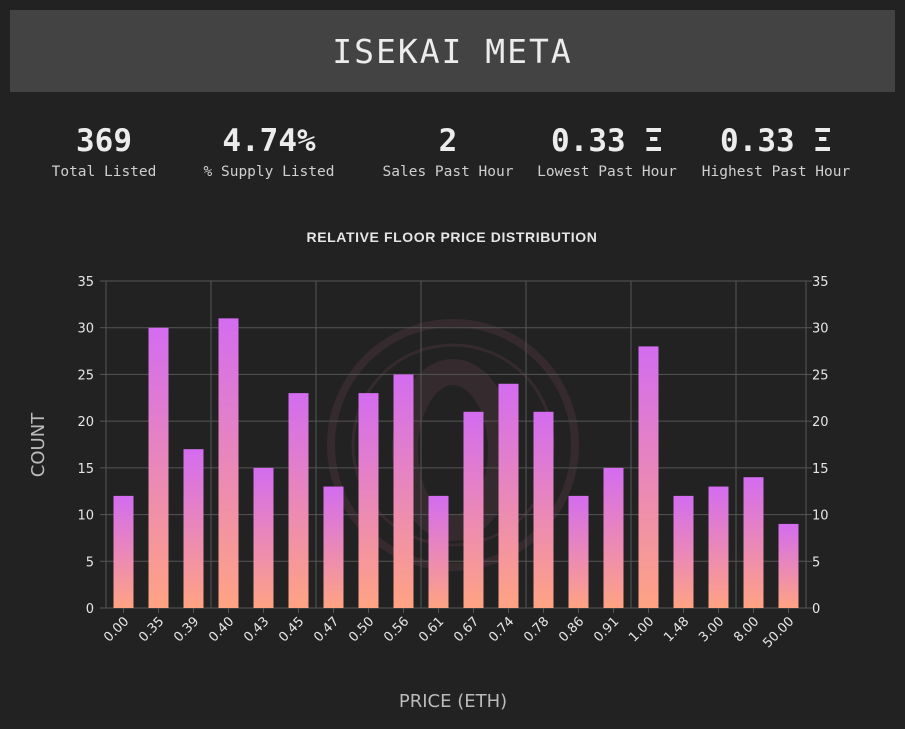  What do you see at coordinates (326, 629) in the screenshot?
I see `x-tick-label: 0.47` at bounding box center [326, 629].